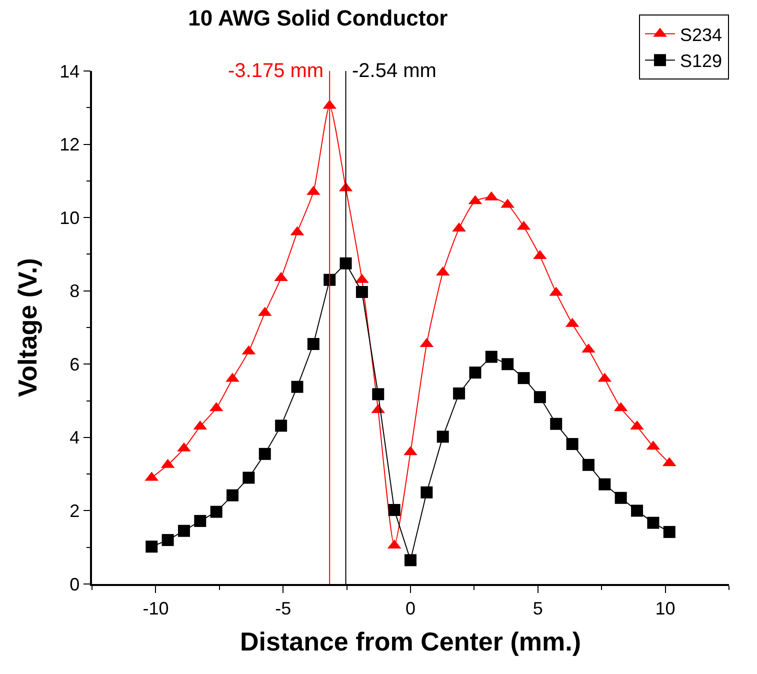 This screenshot has height=674, width=757. Describe the element at coordinates (75, 364) in the screenshot. I see `y-tick-label: 6` at that location.